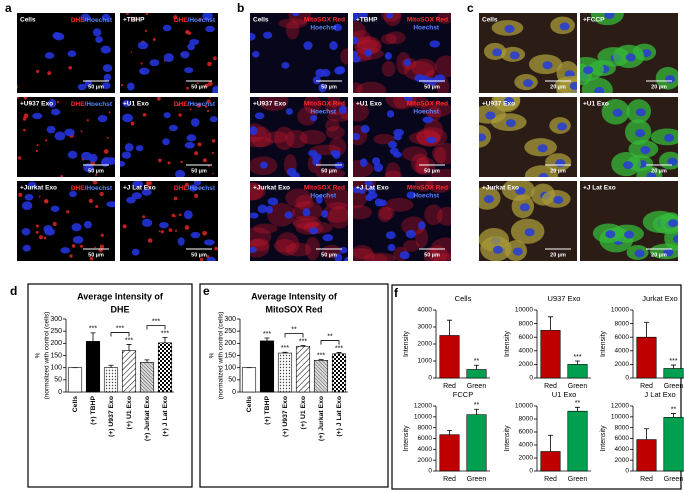 Image resolution: width=684 pixels, height=493 pixels. I want to click on bracket-label: **, so click(330, 336).